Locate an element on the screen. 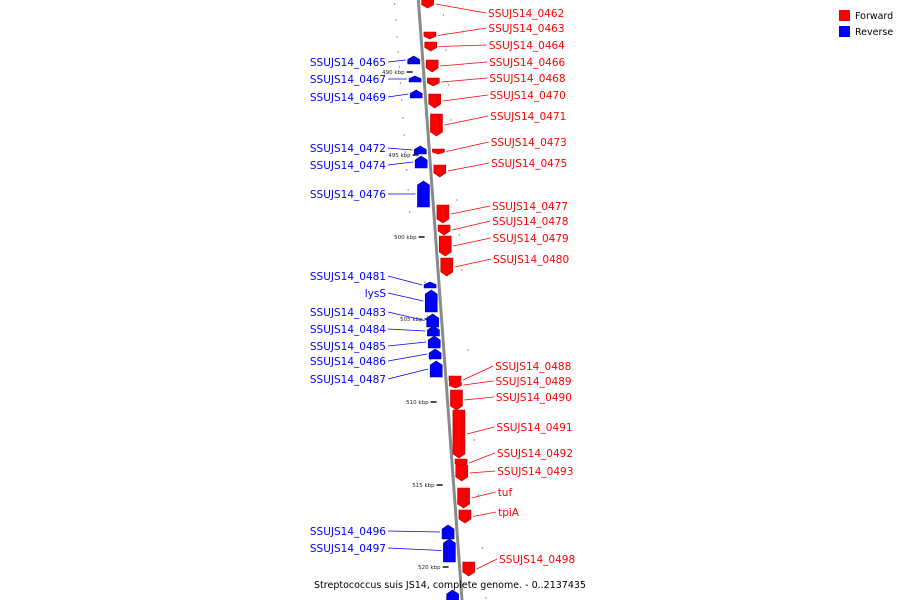 This screenshot has height=600, width=900. gene-rev: SSUJS14_0487 is located at coordinates (376, 373).